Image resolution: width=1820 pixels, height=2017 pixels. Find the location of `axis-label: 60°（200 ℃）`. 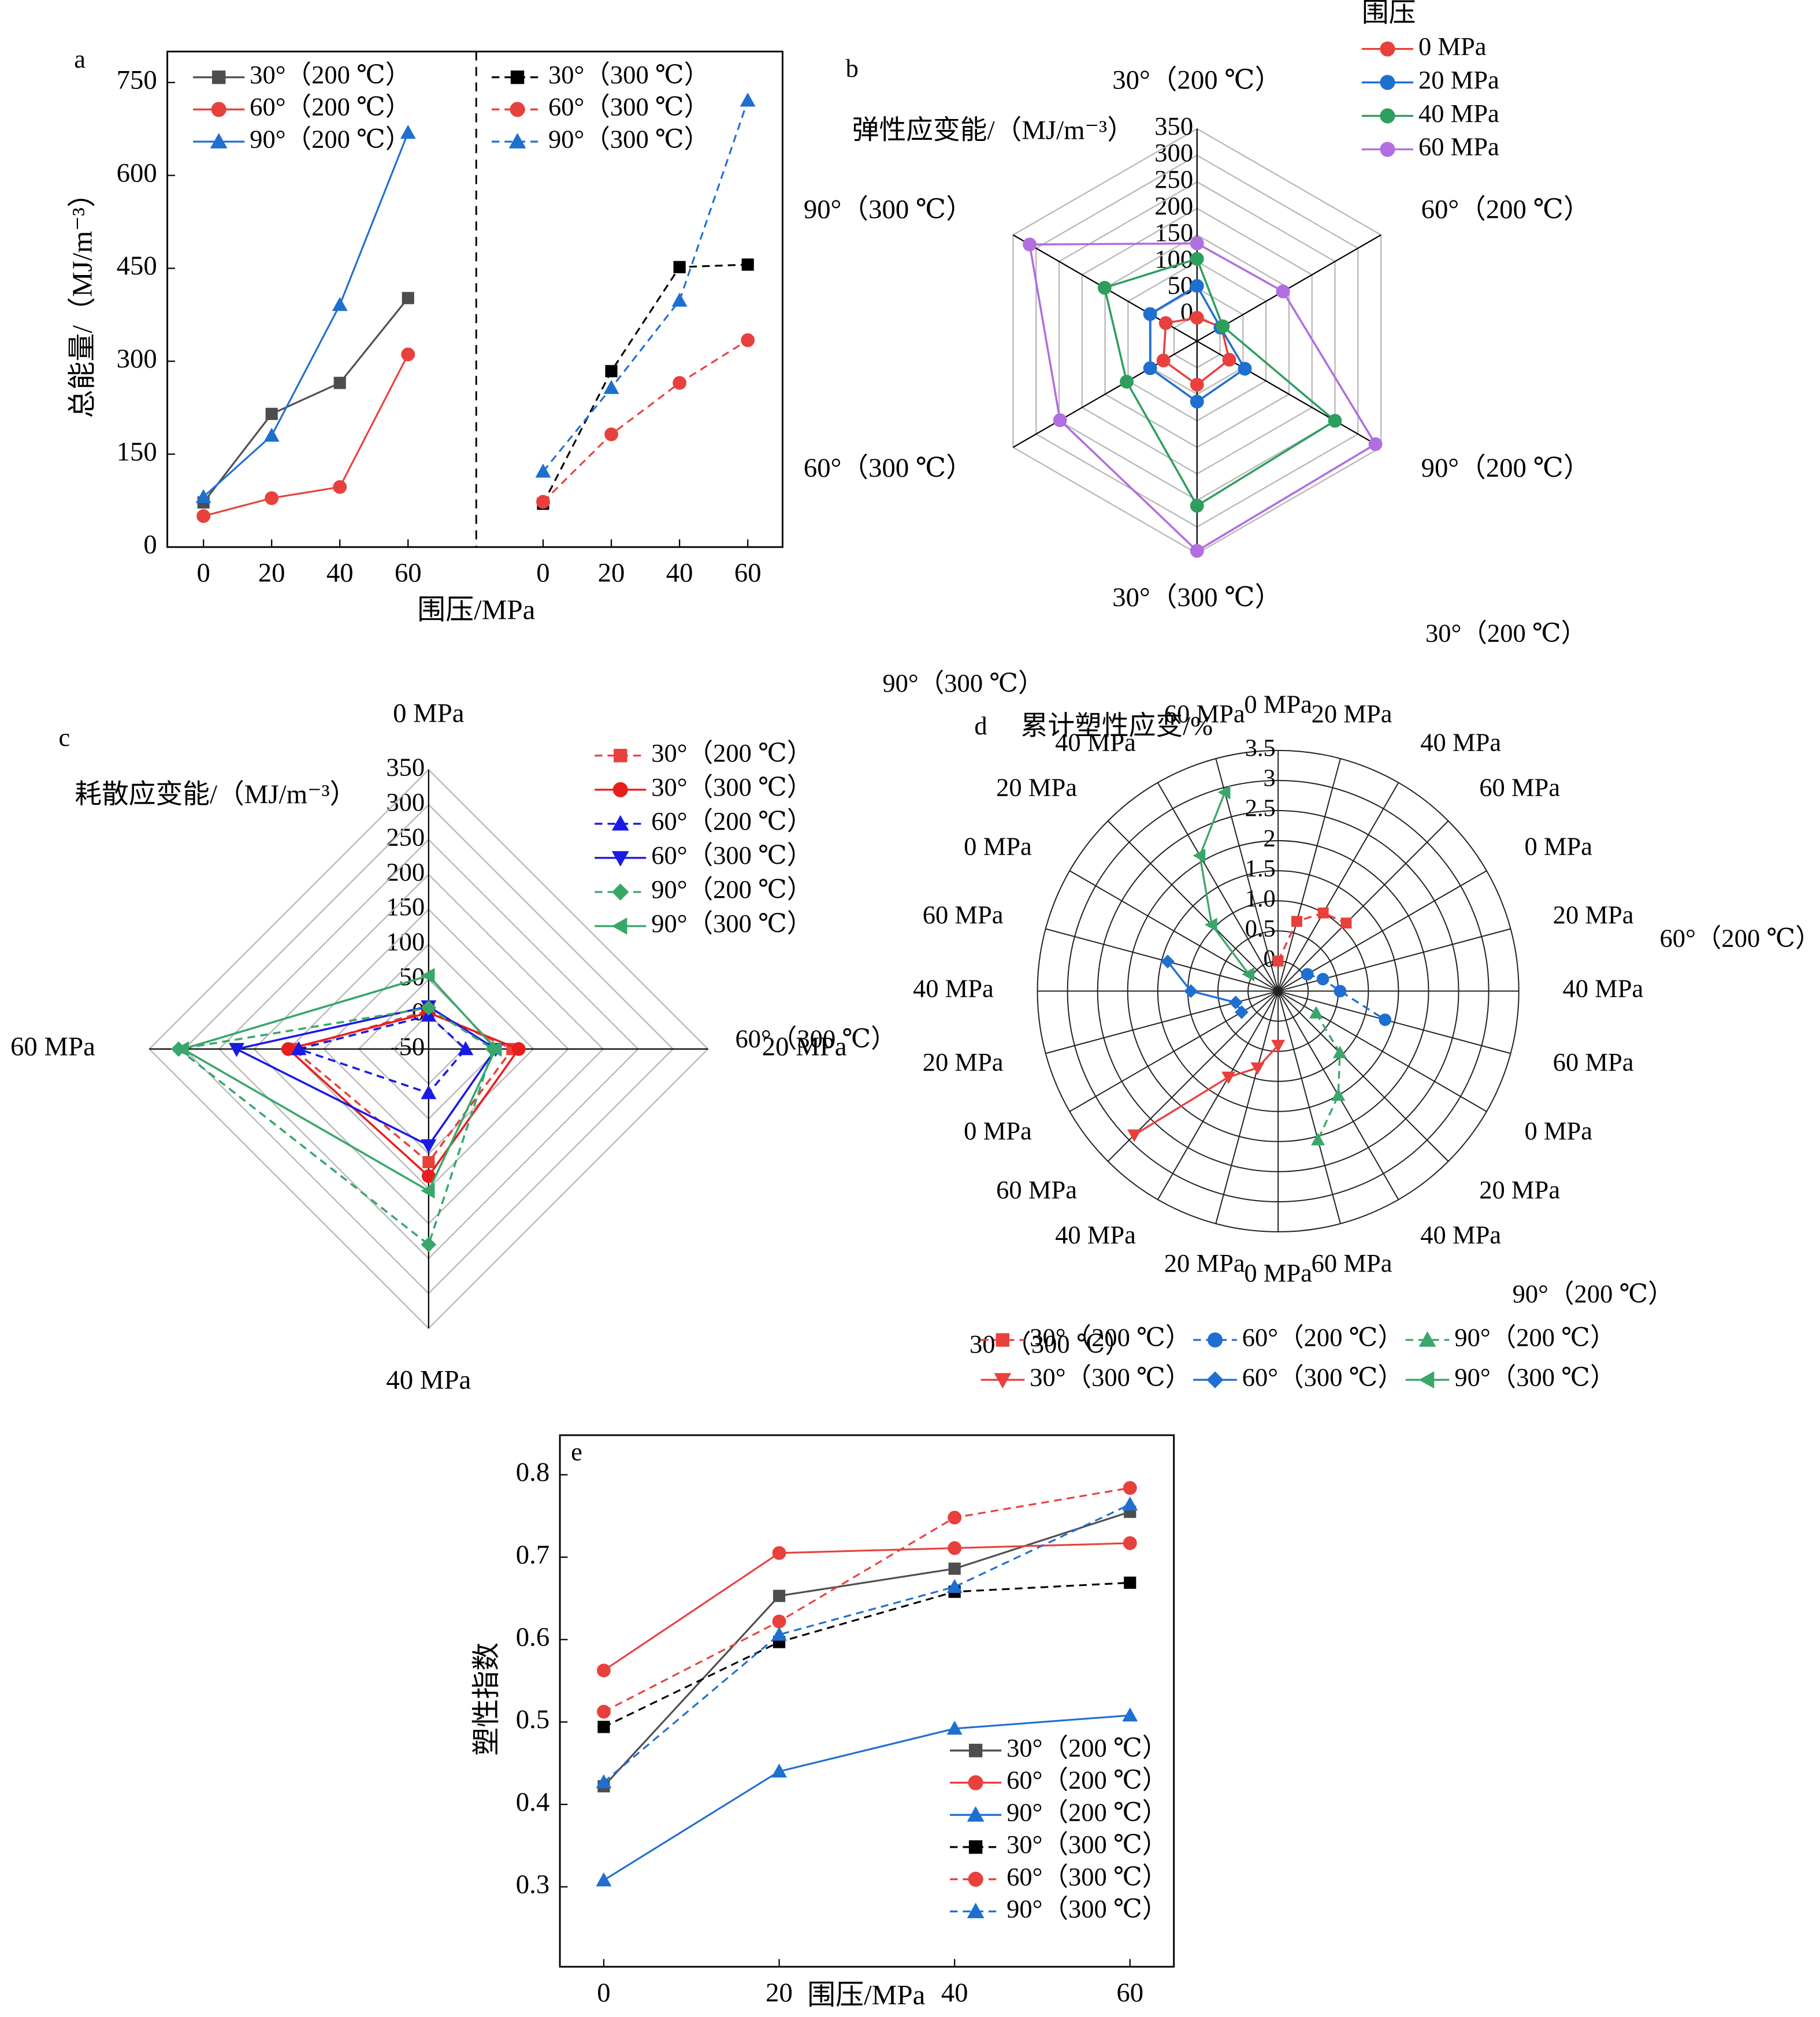

axis-label: 60°（200 ℃） is located at coordinates (1506, 209).